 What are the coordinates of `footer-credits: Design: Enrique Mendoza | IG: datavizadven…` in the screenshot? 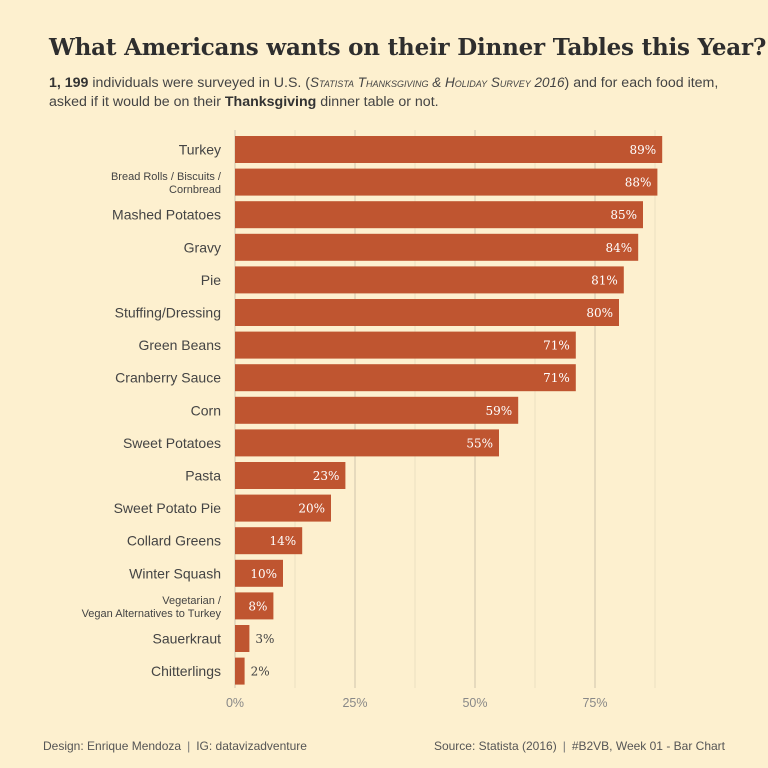 It's located at (175, 746).